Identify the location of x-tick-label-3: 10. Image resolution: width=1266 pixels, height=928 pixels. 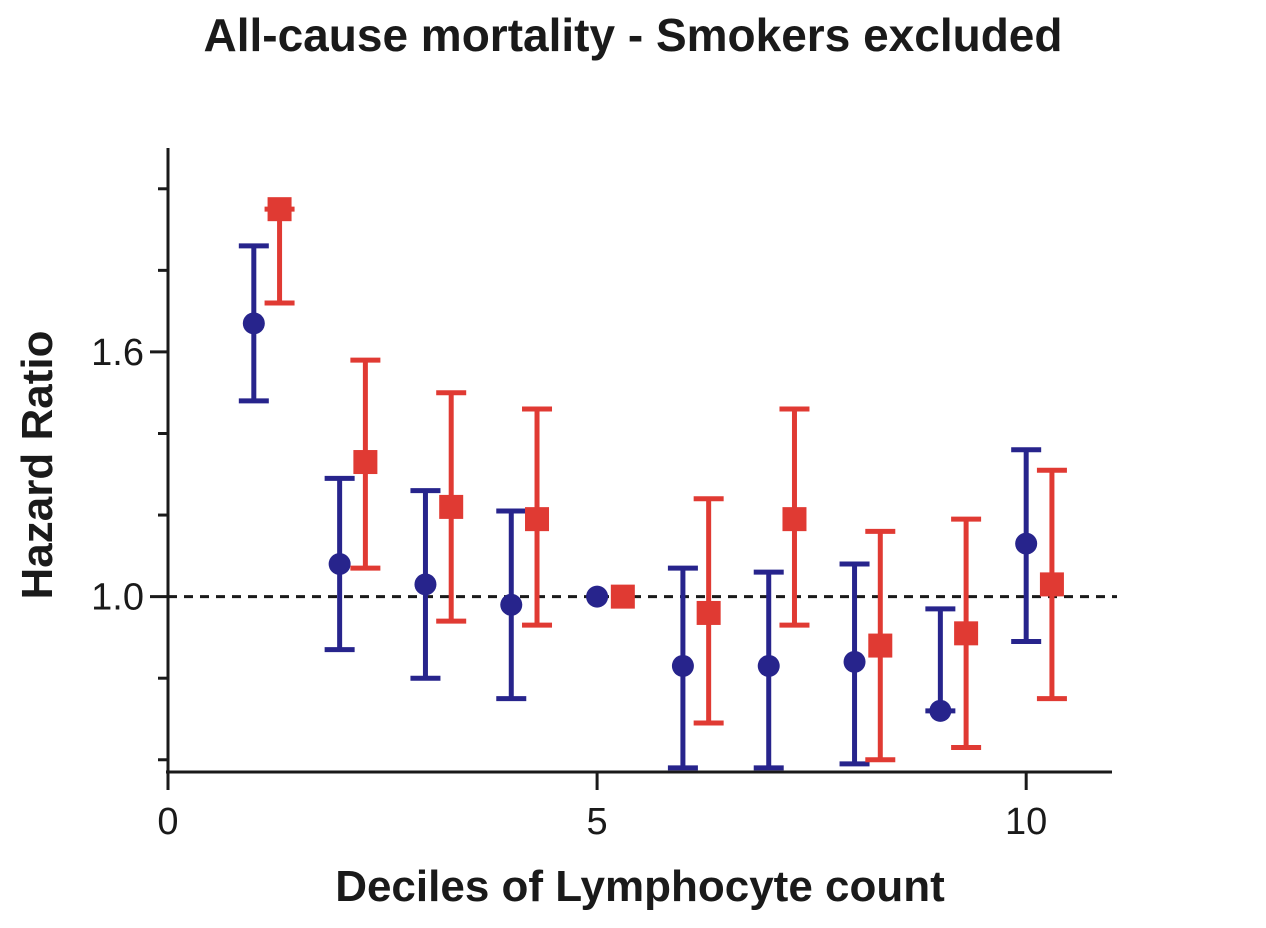
(1026, 822).